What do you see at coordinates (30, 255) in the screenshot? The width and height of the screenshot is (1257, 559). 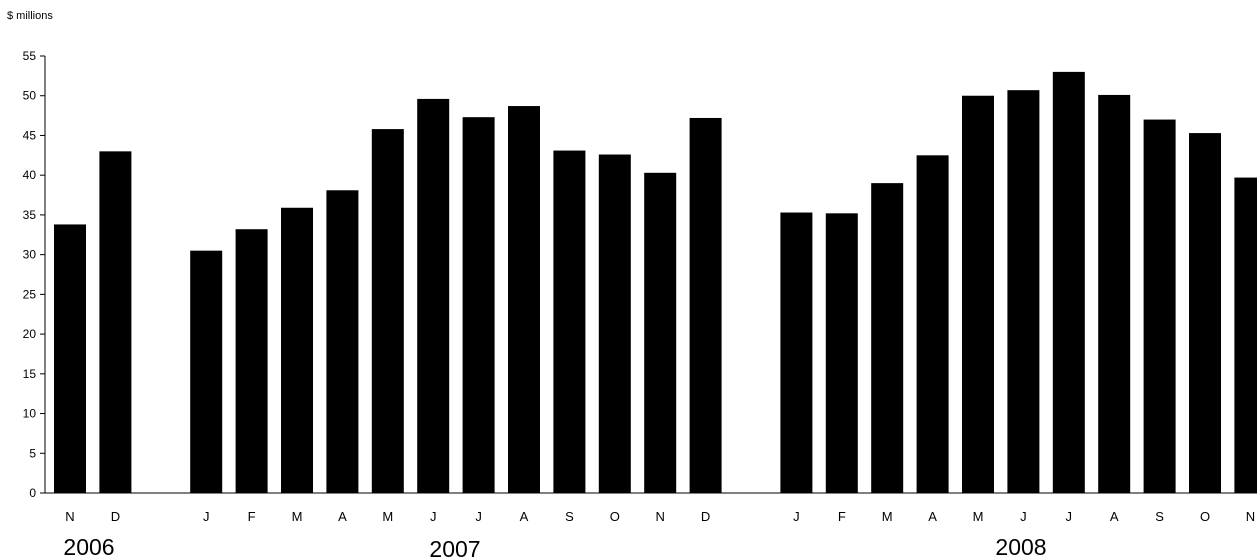 I see `y-tick-label: 30` at bounding box center [30, 255].